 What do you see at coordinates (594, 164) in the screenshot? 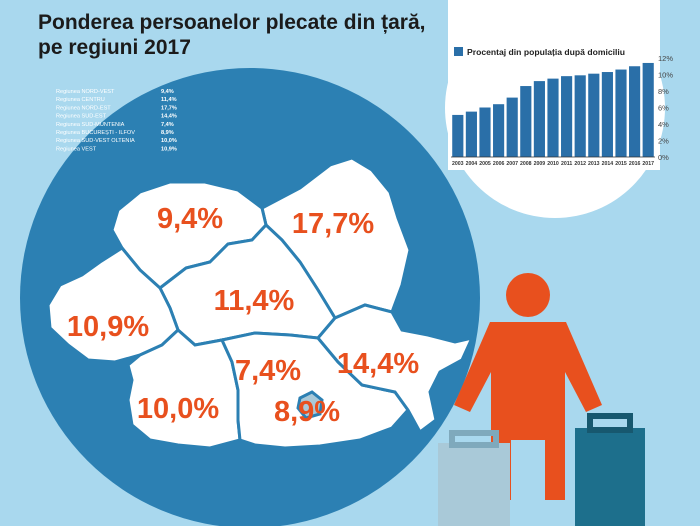
I see `bar-category-label: 2013` at bounding box center [594, 164].